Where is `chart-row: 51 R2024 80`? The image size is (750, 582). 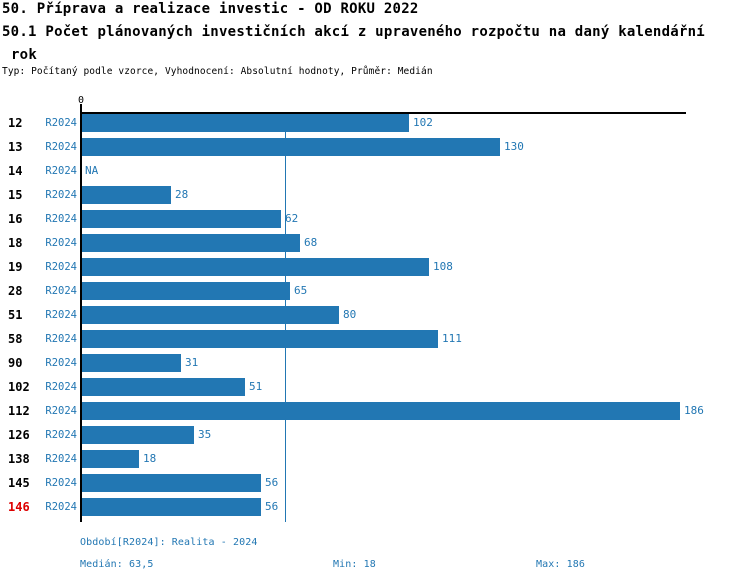 chart-row: 51 R2024 80 is located at coordinates (375, 315).